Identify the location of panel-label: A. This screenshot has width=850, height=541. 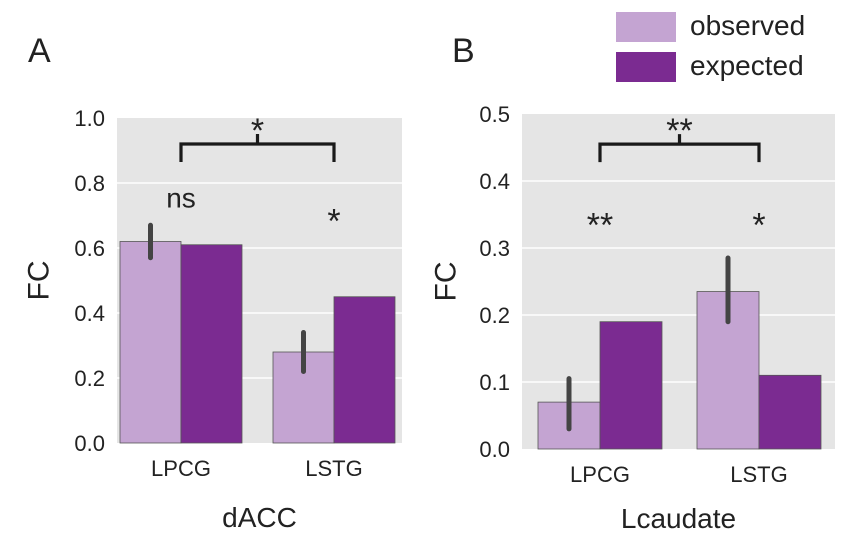
(39, 51).